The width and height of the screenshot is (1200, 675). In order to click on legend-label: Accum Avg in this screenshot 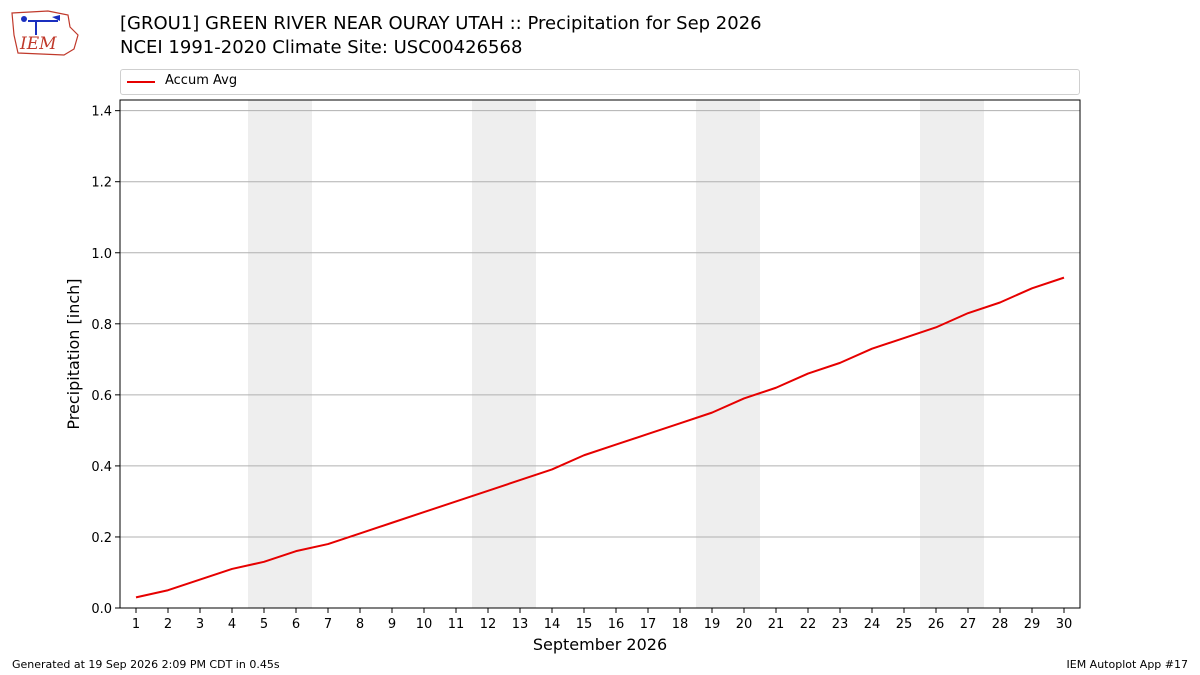, I will do `click(201, 80)`.